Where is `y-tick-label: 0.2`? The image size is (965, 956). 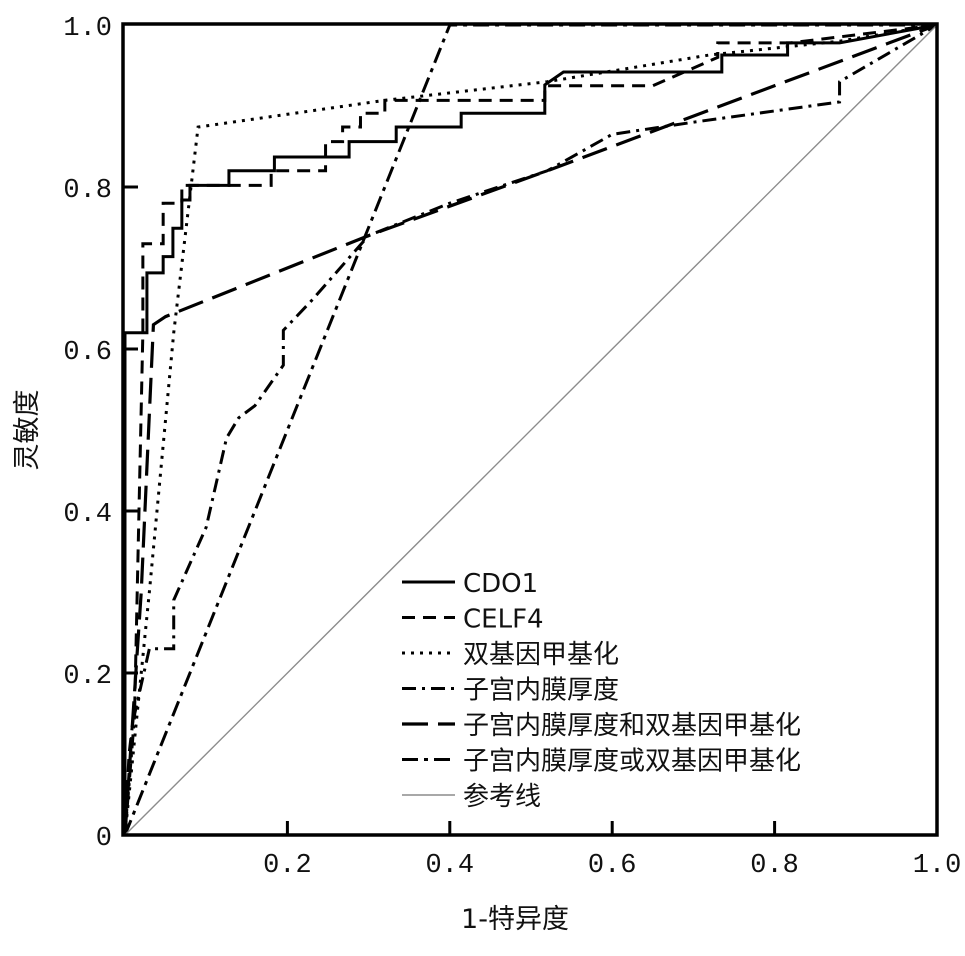 y-tick-label: 0.2 is located at coordinates (87, 677).